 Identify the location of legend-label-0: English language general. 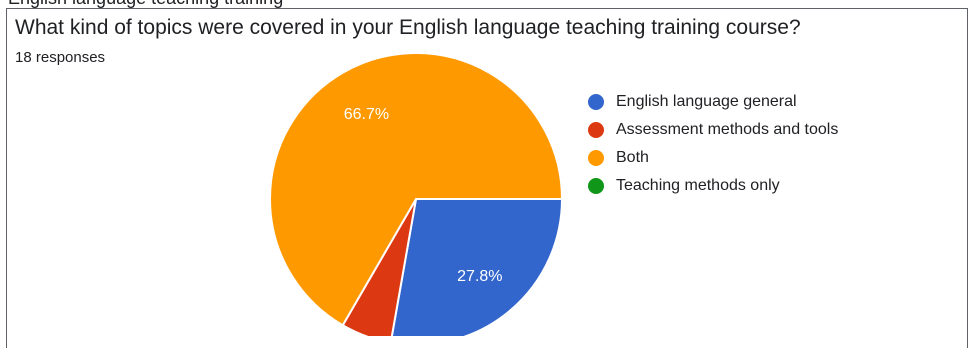
(706, 101).